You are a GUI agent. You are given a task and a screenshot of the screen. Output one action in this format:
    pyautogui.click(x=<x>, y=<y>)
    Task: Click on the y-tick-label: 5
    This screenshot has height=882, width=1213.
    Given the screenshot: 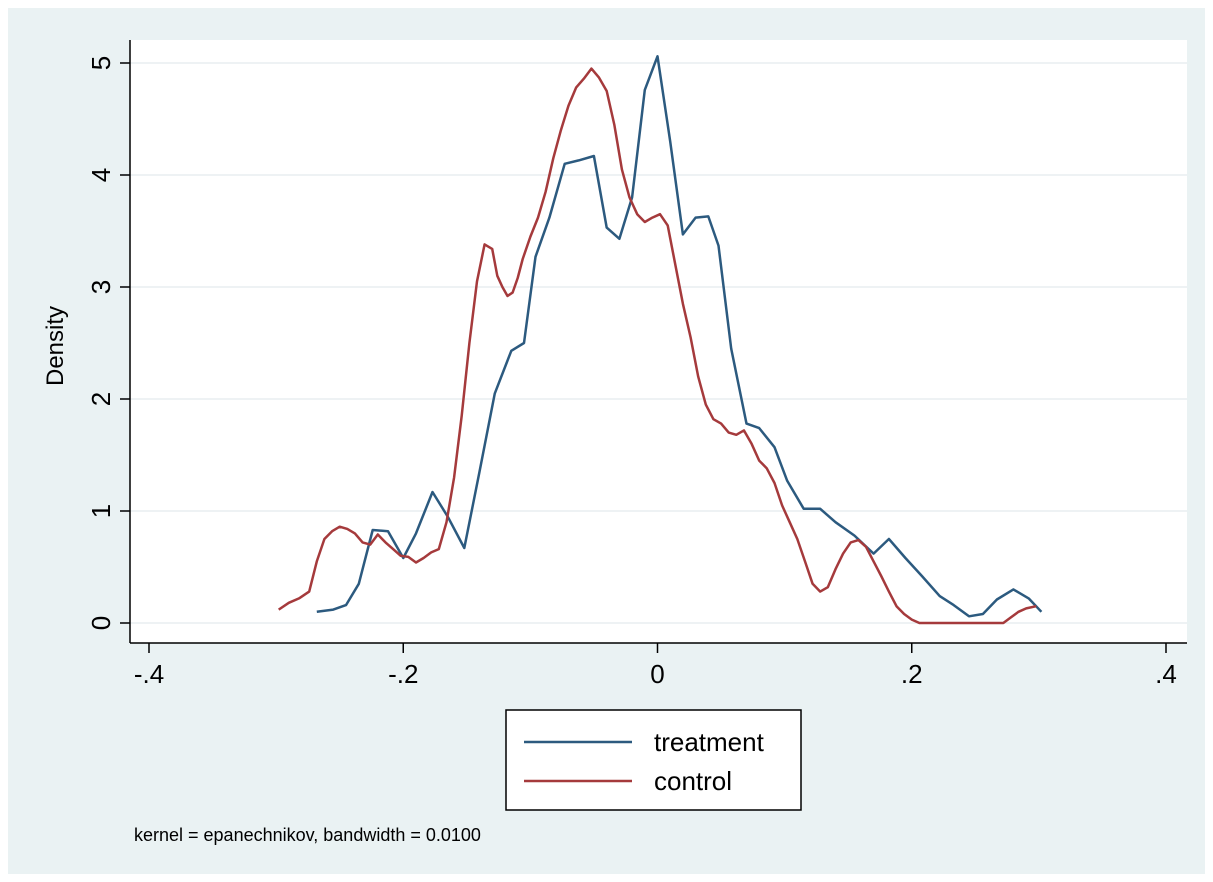 What is the action you would take?
    pyautogui.click(x=101, y=63)
    